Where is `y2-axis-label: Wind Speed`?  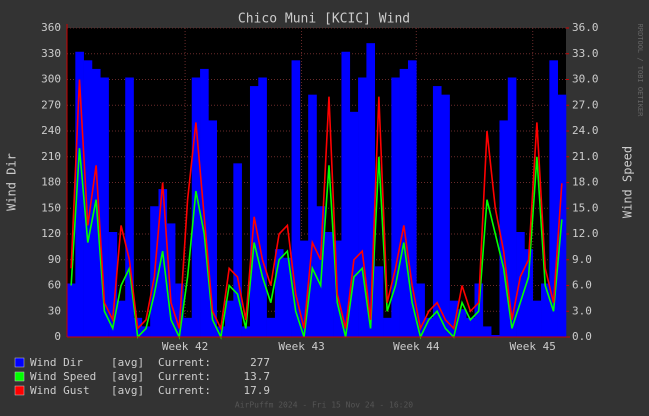 y2-axis-label: Wind Speed is located at coordinates (628, 182).